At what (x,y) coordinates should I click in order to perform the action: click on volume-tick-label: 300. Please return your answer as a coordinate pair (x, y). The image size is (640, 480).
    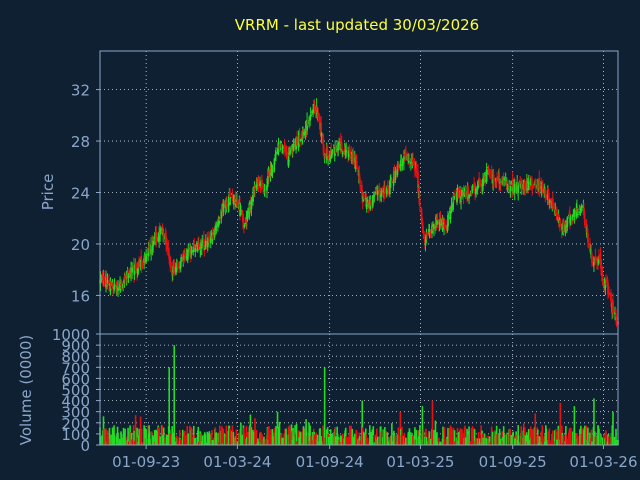
    Looking at the image, I should click on (75, 413).